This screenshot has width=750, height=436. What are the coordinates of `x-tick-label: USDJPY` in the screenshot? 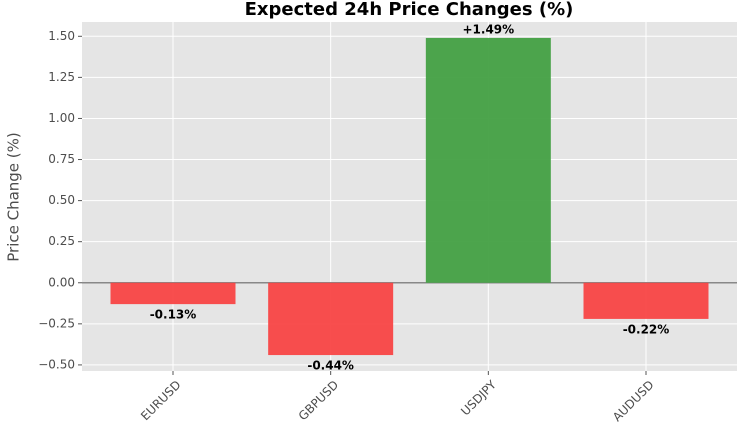 It's located at (478, 397).